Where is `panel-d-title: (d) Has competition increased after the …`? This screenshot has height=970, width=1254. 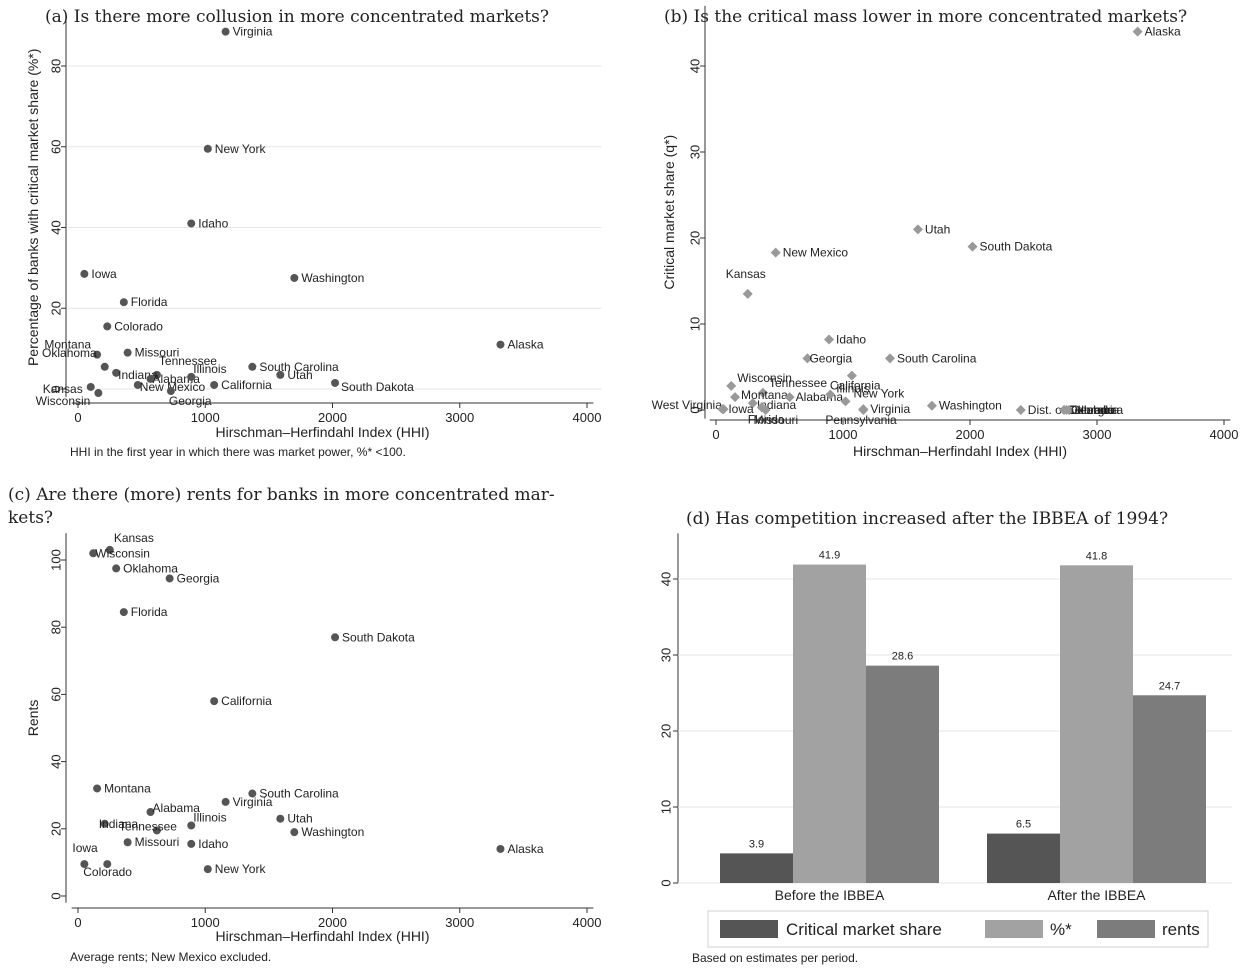
panel-d-title: (d) Has competition increased after the … is located at coordinates (927, 519).